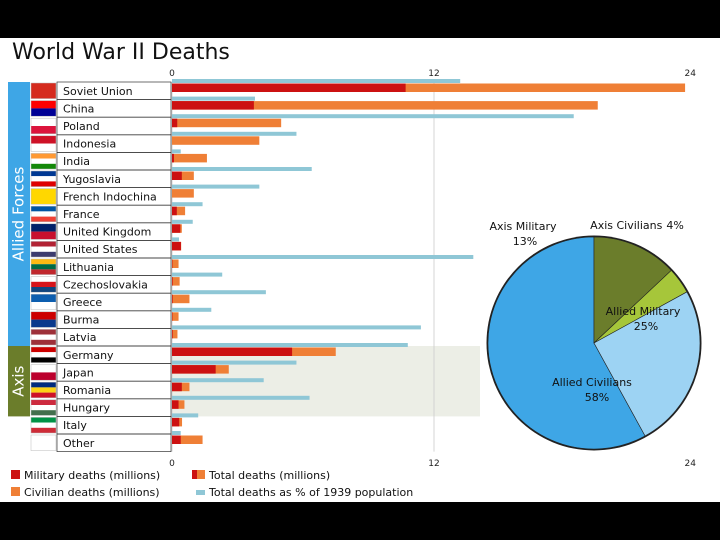  Describe the element at coordinates (81, 126) in the screenshot. I see `country-label: Poland` at that location.